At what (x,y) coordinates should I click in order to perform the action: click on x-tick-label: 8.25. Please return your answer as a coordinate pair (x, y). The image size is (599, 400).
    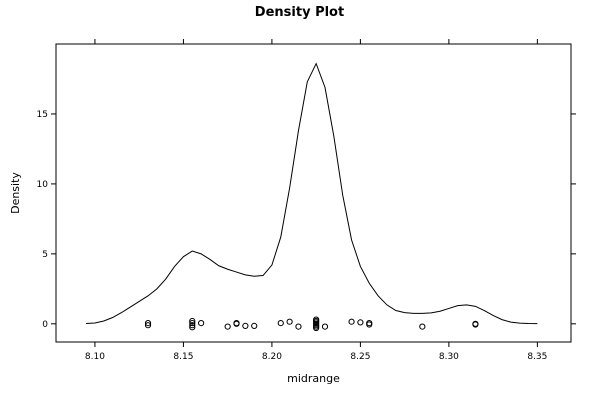
    Looking at the image, I should click on (360, 357).